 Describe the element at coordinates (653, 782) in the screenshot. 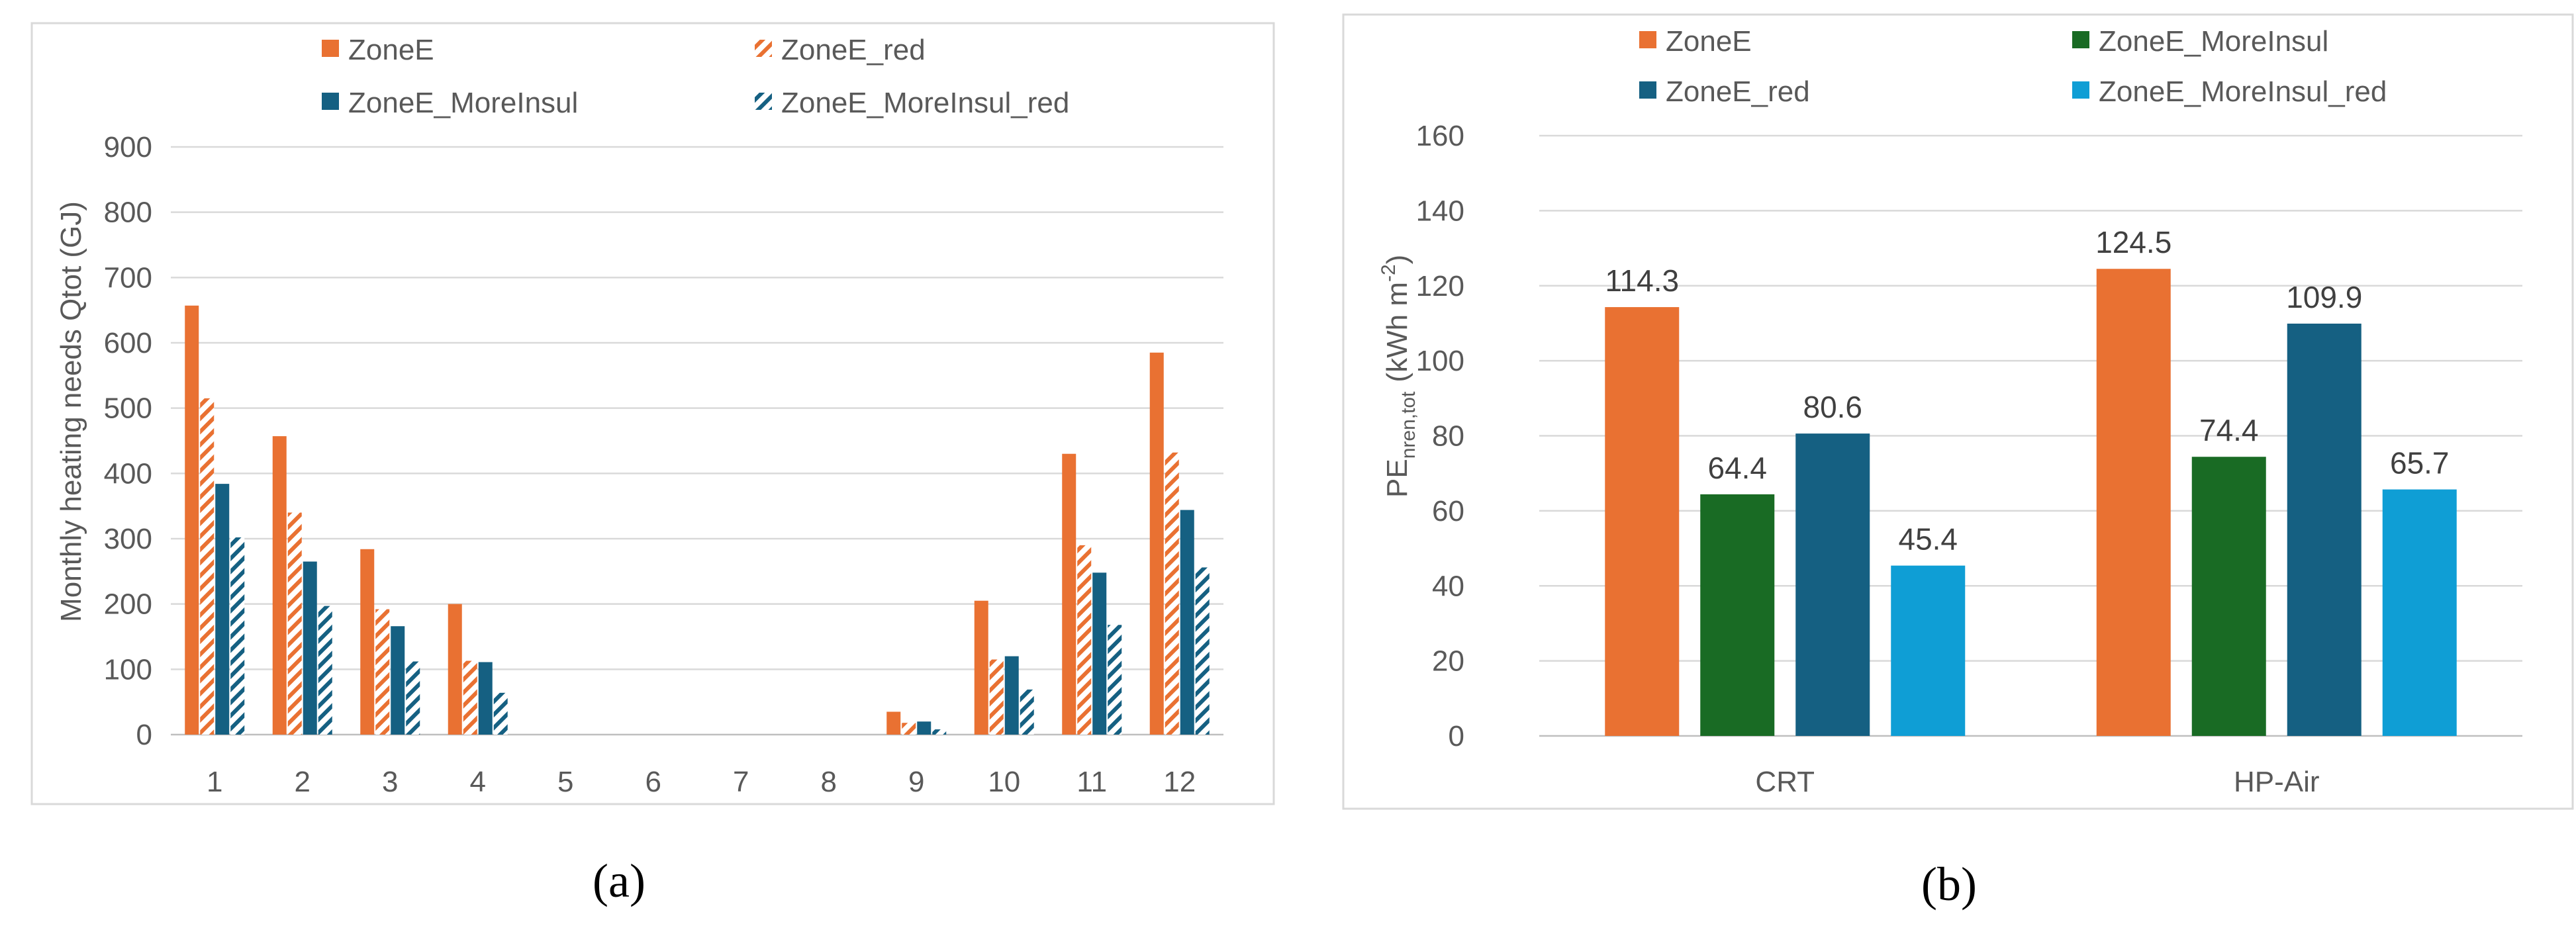

I see `chart-a-x-tick-label: 6` at that location.